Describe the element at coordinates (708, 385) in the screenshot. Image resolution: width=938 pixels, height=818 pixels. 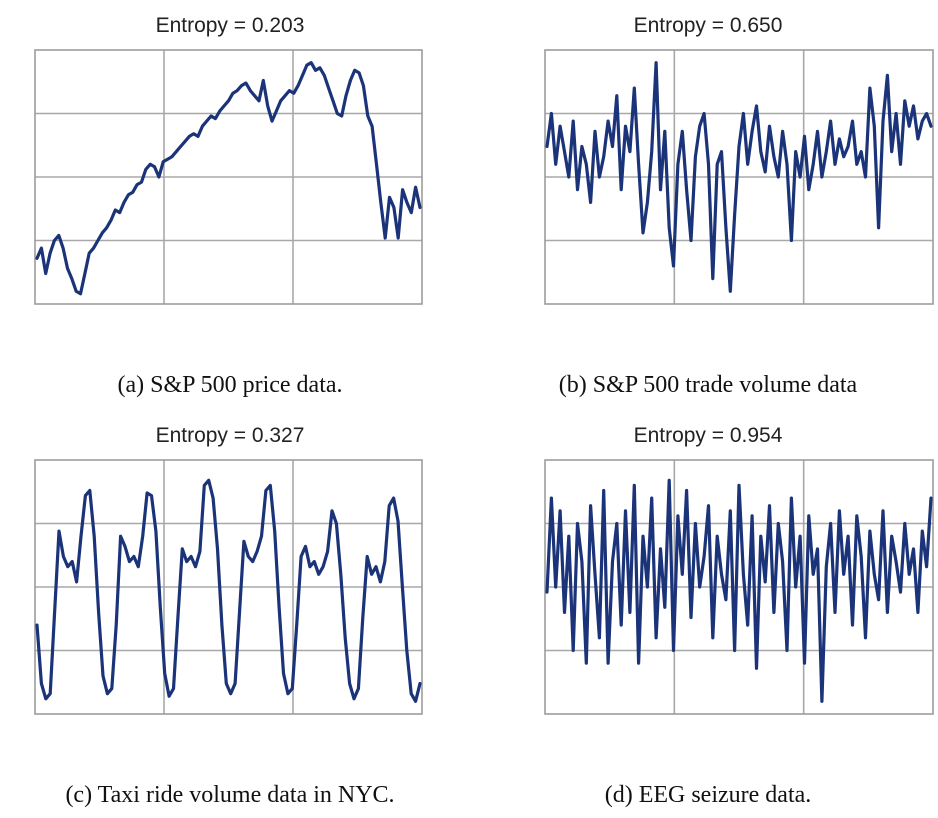
I see `chart-caption: (b) S&P 500 trade volume data` at that location.